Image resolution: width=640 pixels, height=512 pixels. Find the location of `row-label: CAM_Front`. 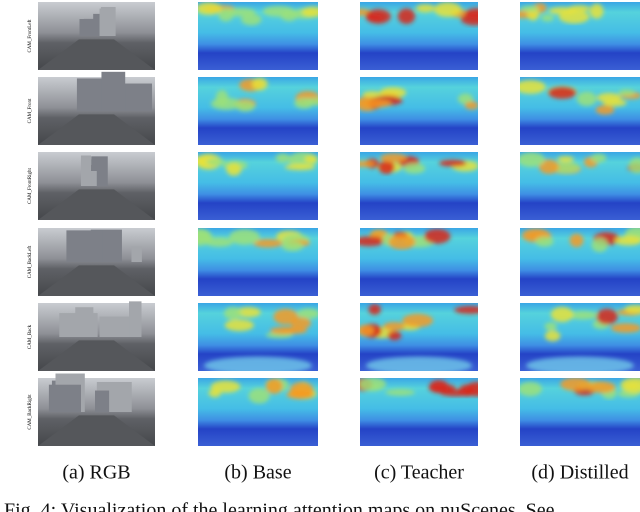

row-label: CAM_Front is located at coordinates (30, 110).